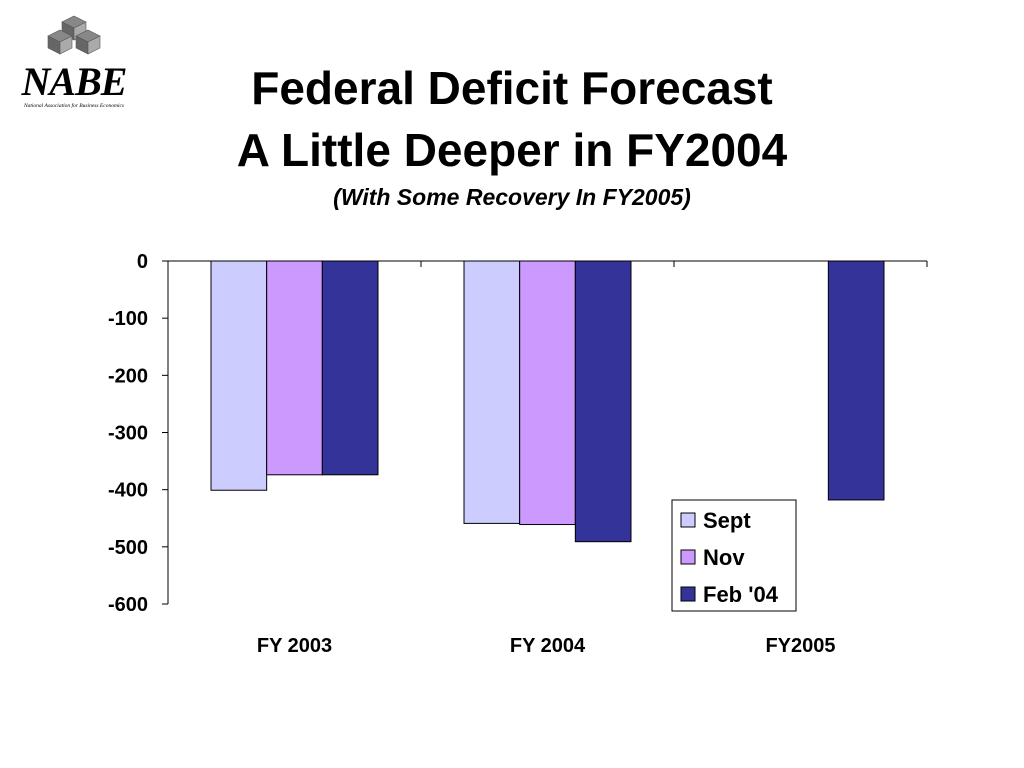 The height and width of the screenshot is (768, 1024). I want to click on legend-label: Sept, so click(727, 520).